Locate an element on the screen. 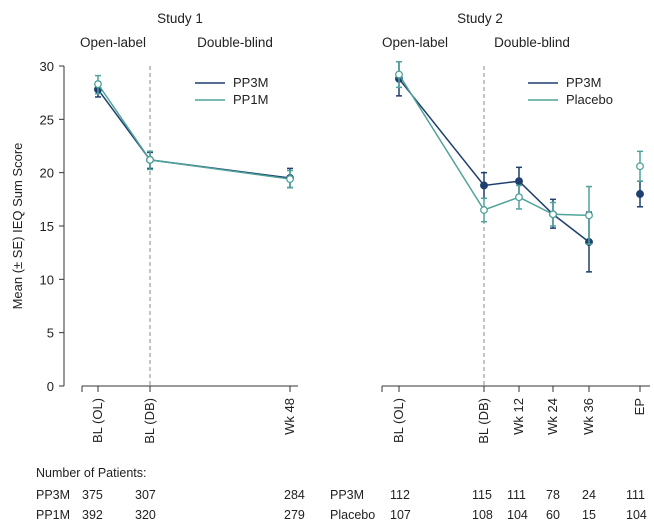 The image size is (654, 523). study2-row-label: PP3M is located at coordinates (347, 495).